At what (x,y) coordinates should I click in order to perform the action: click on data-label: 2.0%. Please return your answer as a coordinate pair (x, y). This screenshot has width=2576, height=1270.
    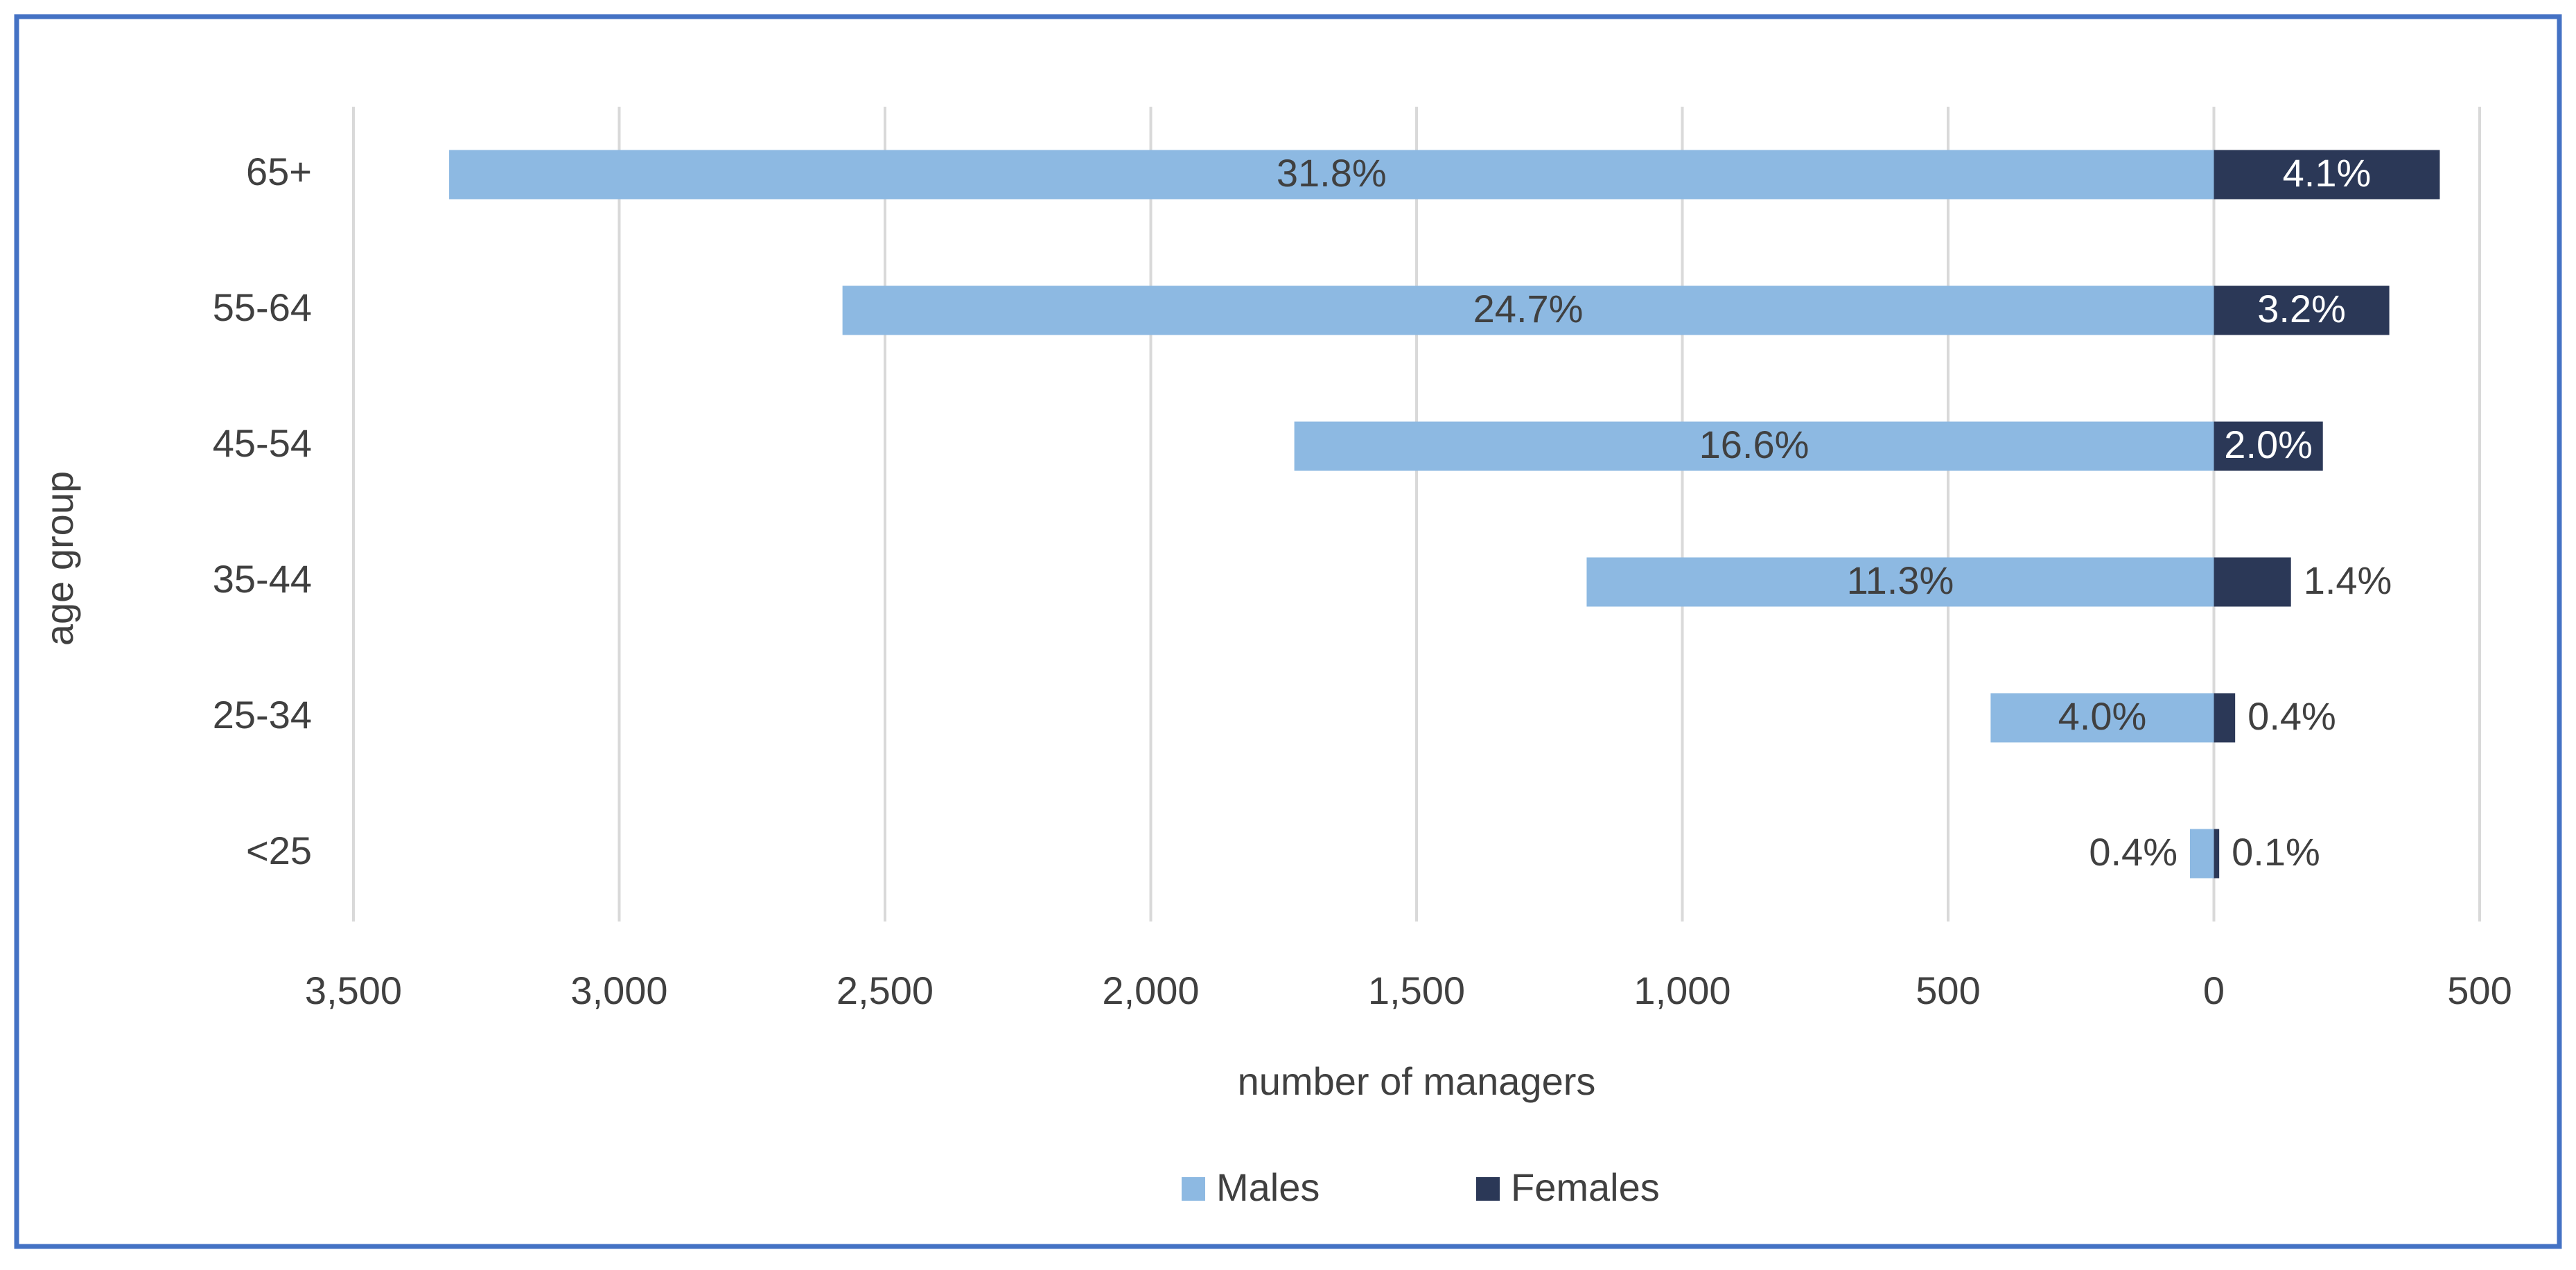
    Looking at the image, I should click on (2268, 445).